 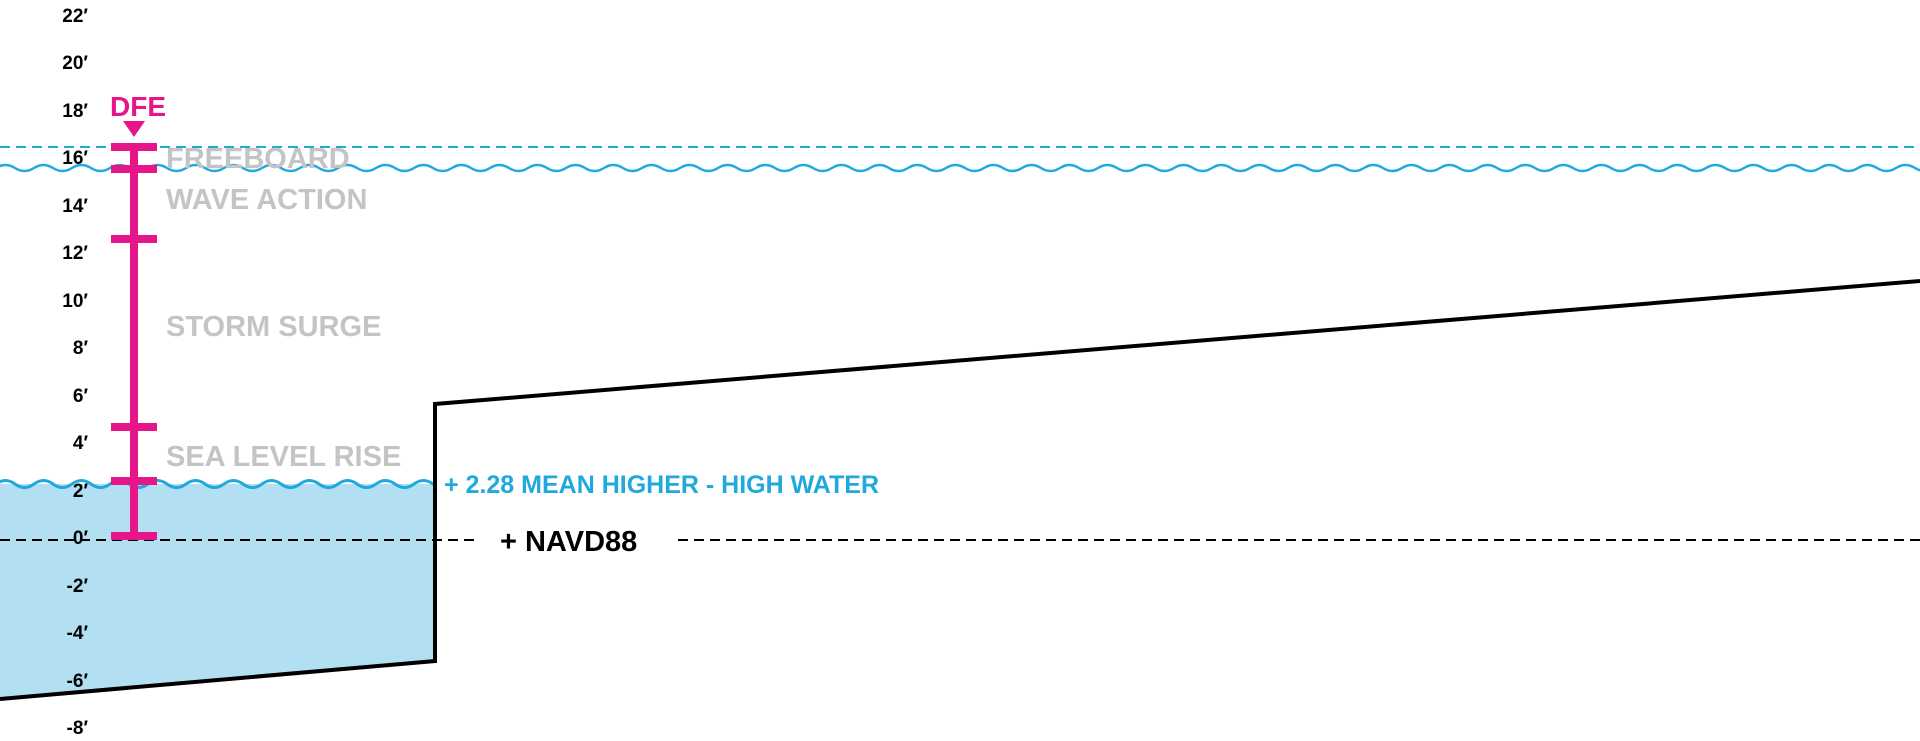 What do you see at coordinates (81, 538) in the screenshot?
I see `tick-label: 0′` at bounding box center [81, 538].